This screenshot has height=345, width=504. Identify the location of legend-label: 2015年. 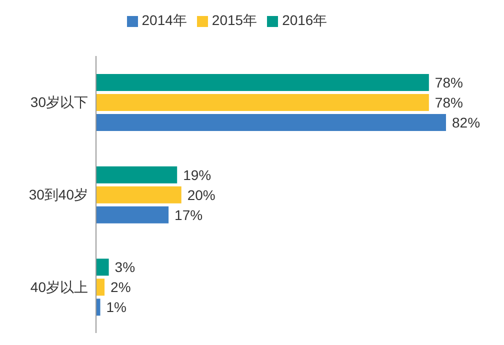
(235, 20).